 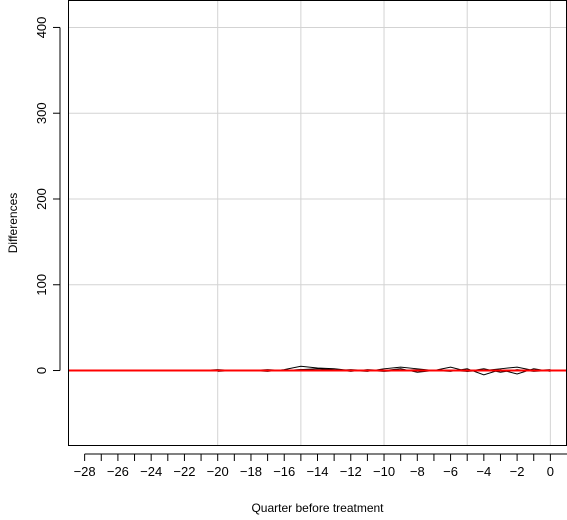 I want to click on x-tick-label: −22, so click(x=184, y=471).